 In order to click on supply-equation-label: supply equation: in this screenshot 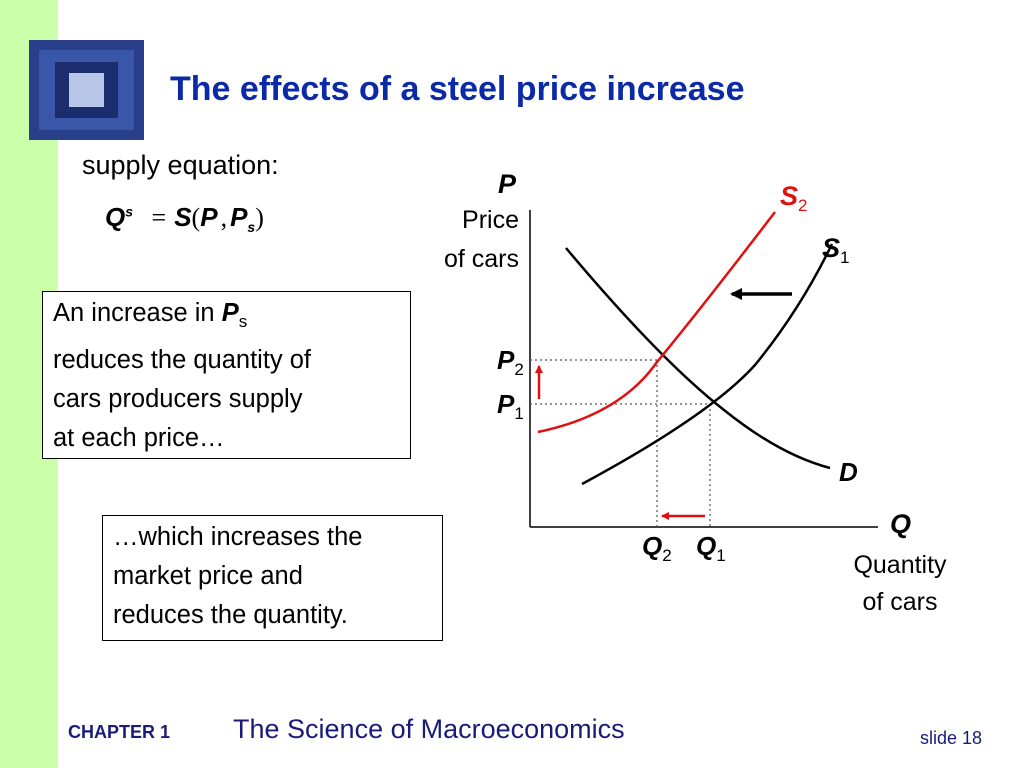, I will do `click(180, 165)`.